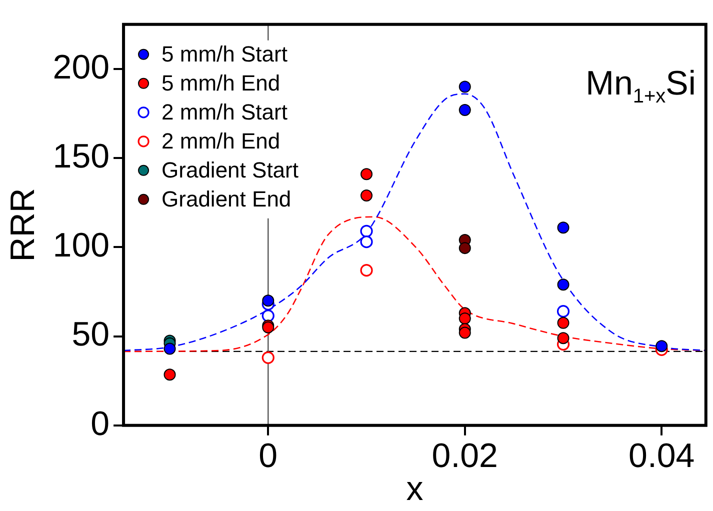 This screenshot has height=511, width=713. Describe the element at coordinates (81, 67) in the screenshot. I see `y-tick-label: 200` at that location.